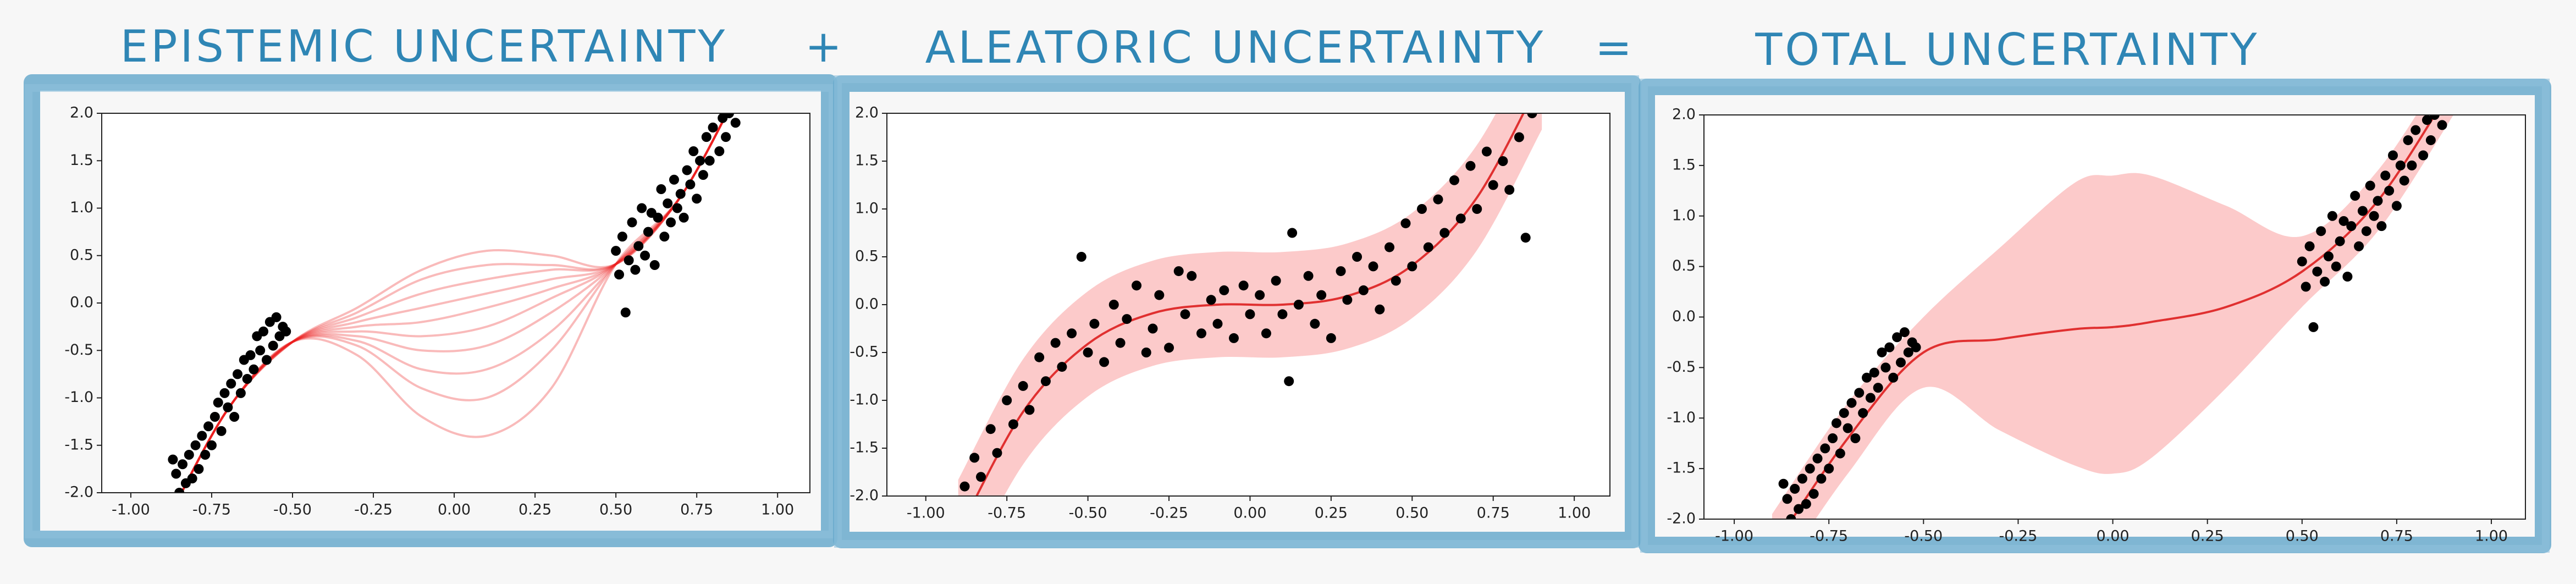  I want to click on line, so click(454, 303).